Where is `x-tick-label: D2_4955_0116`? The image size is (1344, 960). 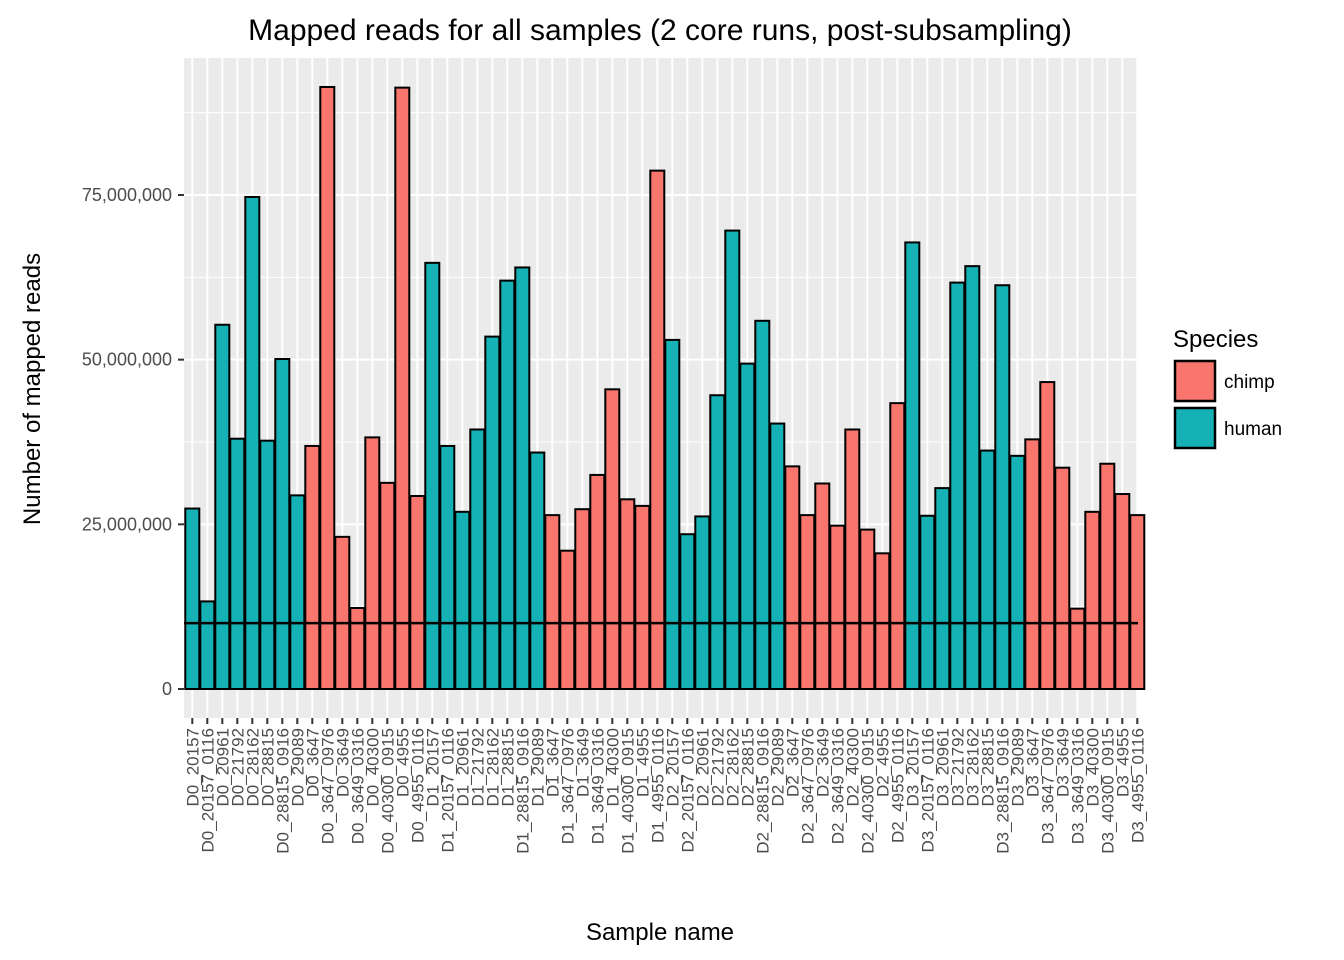 x-tick-label: D2_4955_0116 is located at coordinates (897, 785).